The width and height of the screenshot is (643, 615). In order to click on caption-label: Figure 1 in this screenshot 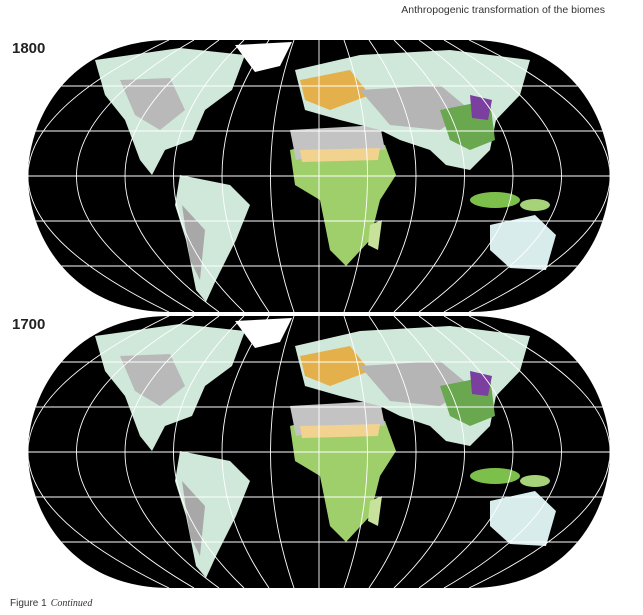, I will do `click(28, 603)`.